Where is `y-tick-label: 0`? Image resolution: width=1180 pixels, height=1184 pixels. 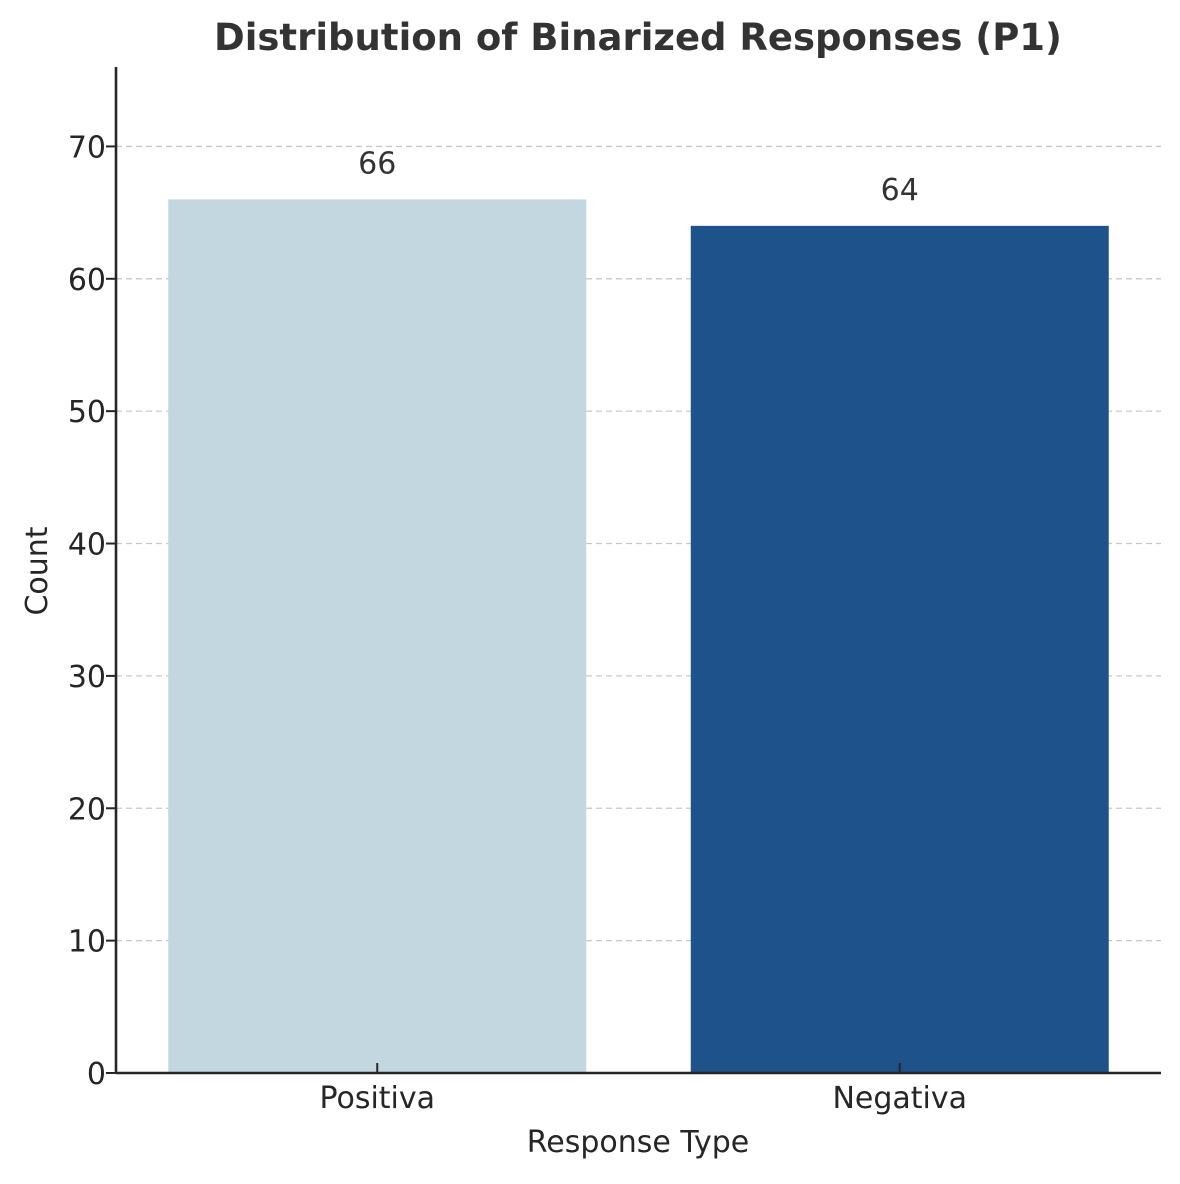
y-tick-label: 0 is located at coordinates (96, 1074).